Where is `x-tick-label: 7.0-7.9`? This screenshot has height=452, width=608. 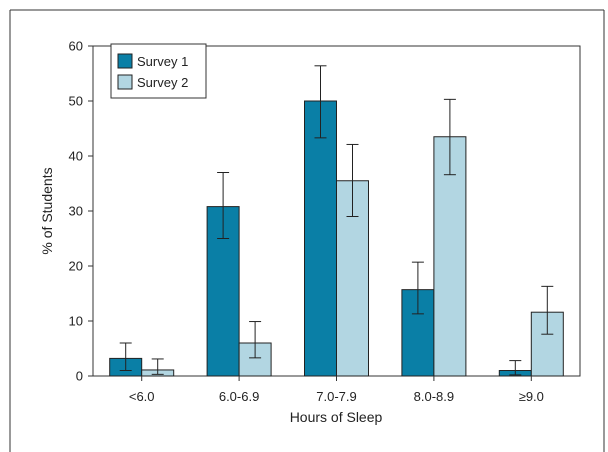
x-tick-label: 7.0-7.9 is located at coordinates (336, 396).